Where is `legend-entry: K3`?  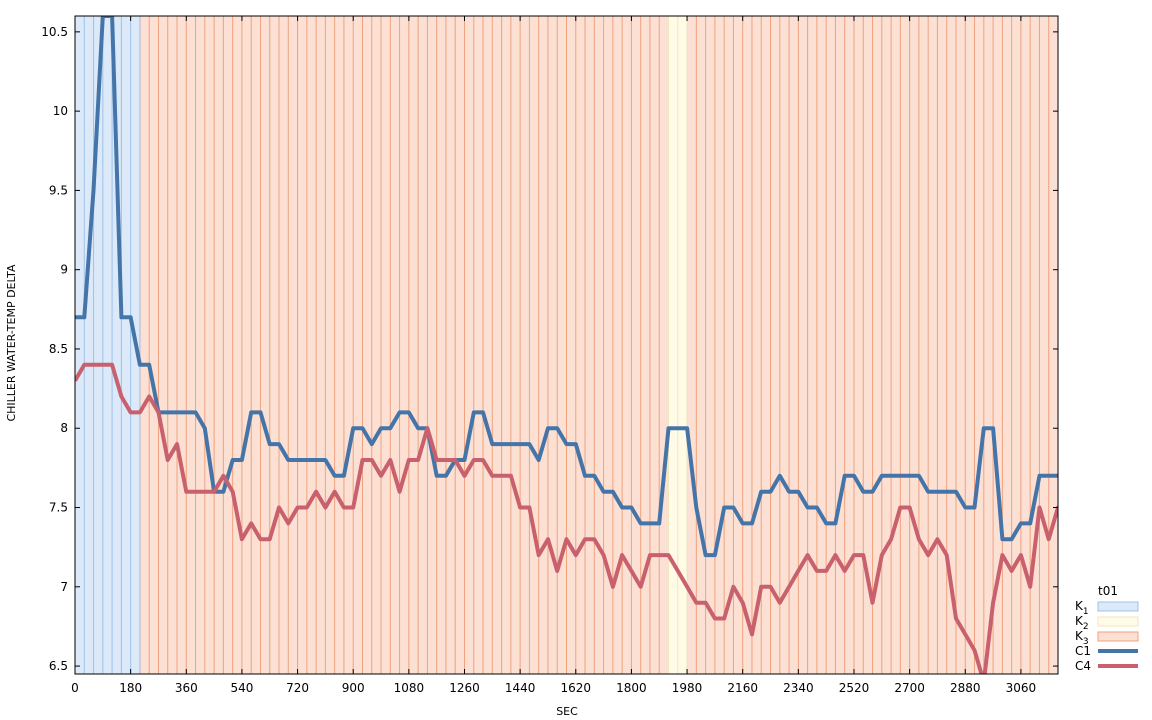 legend-entry: K3 is located at coordinates (1107, 638).